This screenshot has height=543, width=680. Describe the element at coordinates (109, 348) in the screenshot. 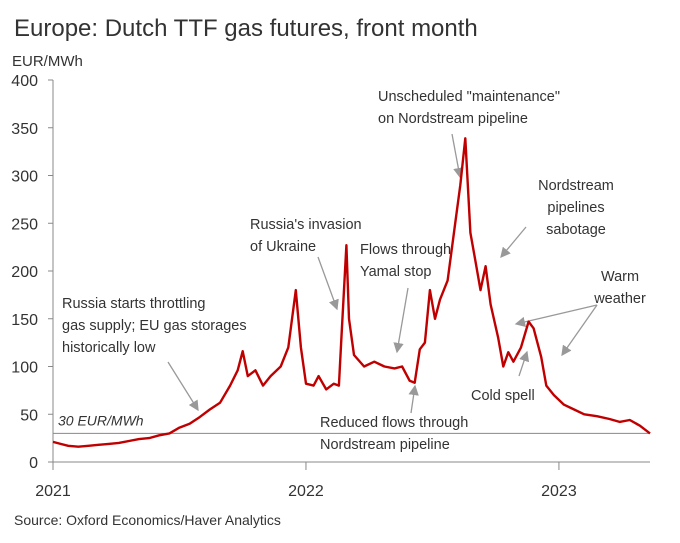

I see `annotation: historically low` at that location.